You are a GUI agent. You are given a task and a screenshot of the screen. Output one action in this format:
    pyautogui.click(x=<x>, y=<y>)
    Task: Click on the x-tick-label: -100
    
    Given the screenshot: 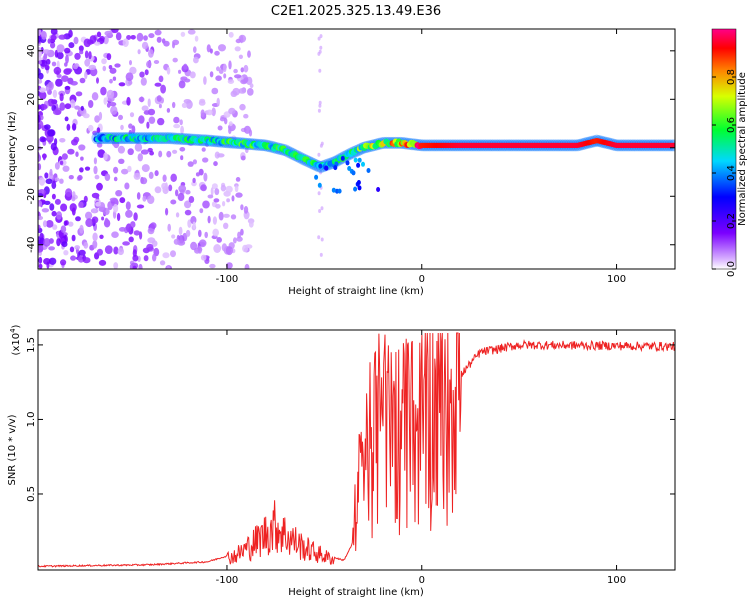 What is the action you would take?
    pyautogui.click(x=227, y=279)
    